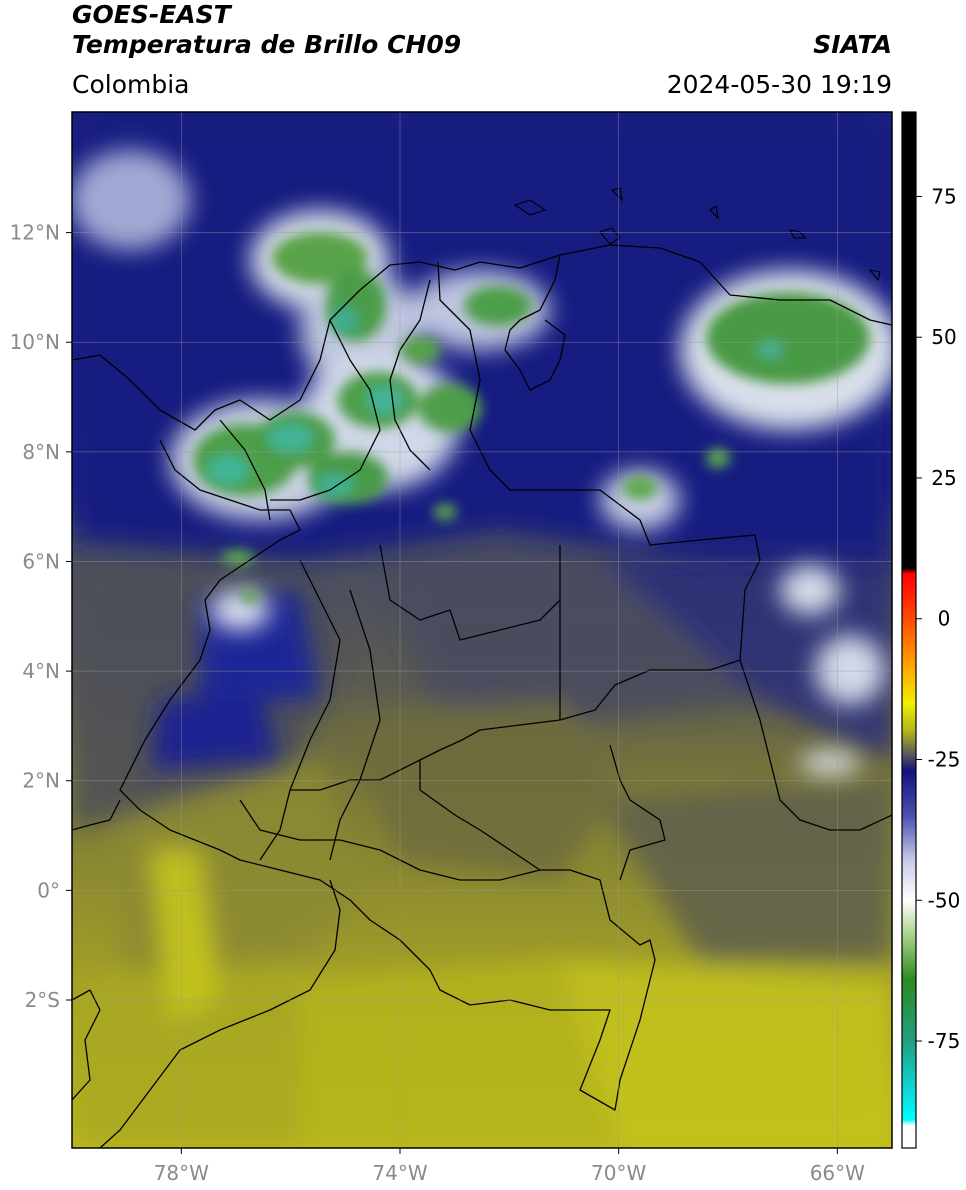 The height and width of the screenshot is (1190, 966). I want to click on colorbar: 75 50 25 0 -25 -50 -75, so click(930, 630).